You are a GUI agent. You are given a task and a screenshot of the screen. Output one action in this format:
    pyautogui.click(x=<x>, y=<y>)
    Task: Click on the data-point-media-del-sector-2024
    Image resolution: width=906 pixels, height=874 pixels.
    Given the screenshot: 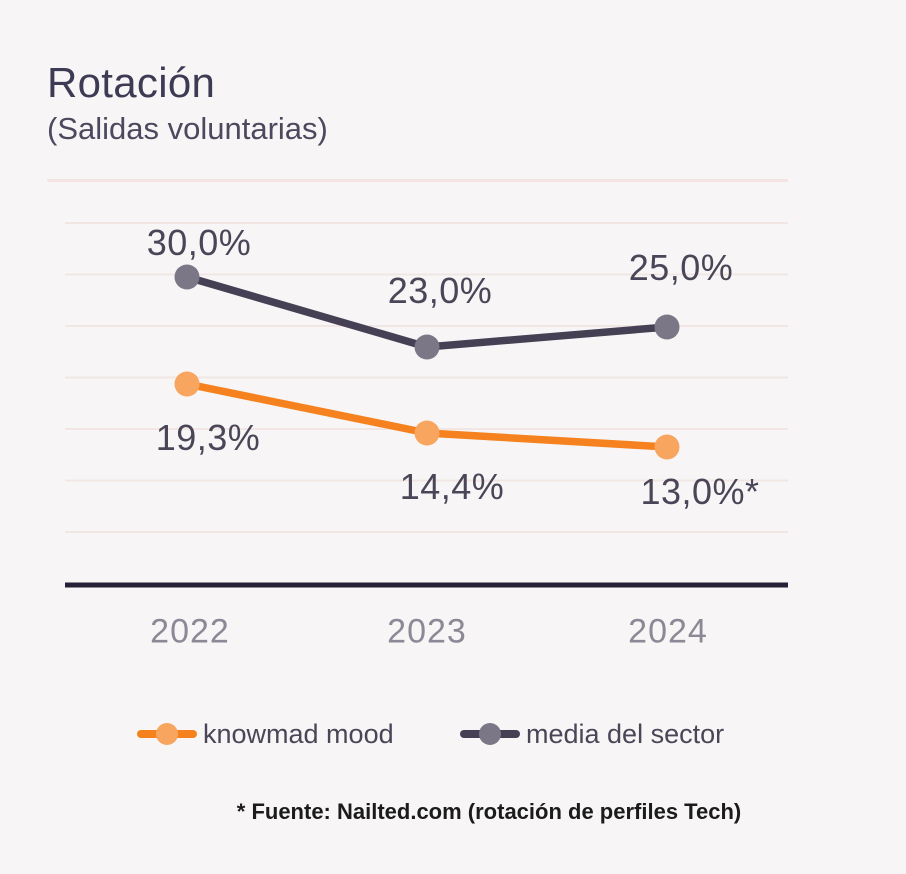 What is the action you would take?
    pyautogui.click(x=667, y=327)
    